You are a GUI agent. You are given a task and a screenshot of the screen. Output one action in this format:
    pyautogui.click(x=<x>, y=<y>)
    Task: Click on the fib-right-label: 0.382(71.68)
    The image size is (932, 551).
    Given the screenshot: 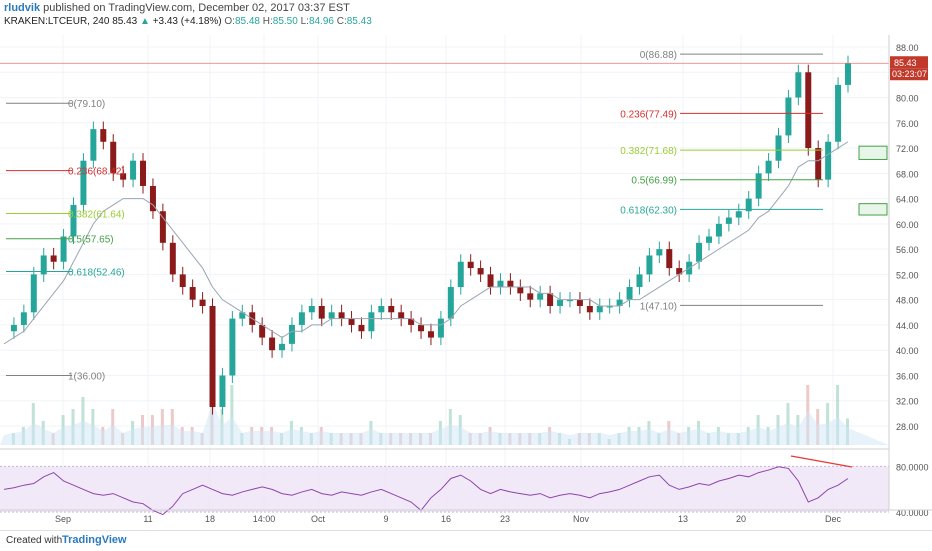 What is the action you would take?
    pyautogui.click(x=648, y=151)
    